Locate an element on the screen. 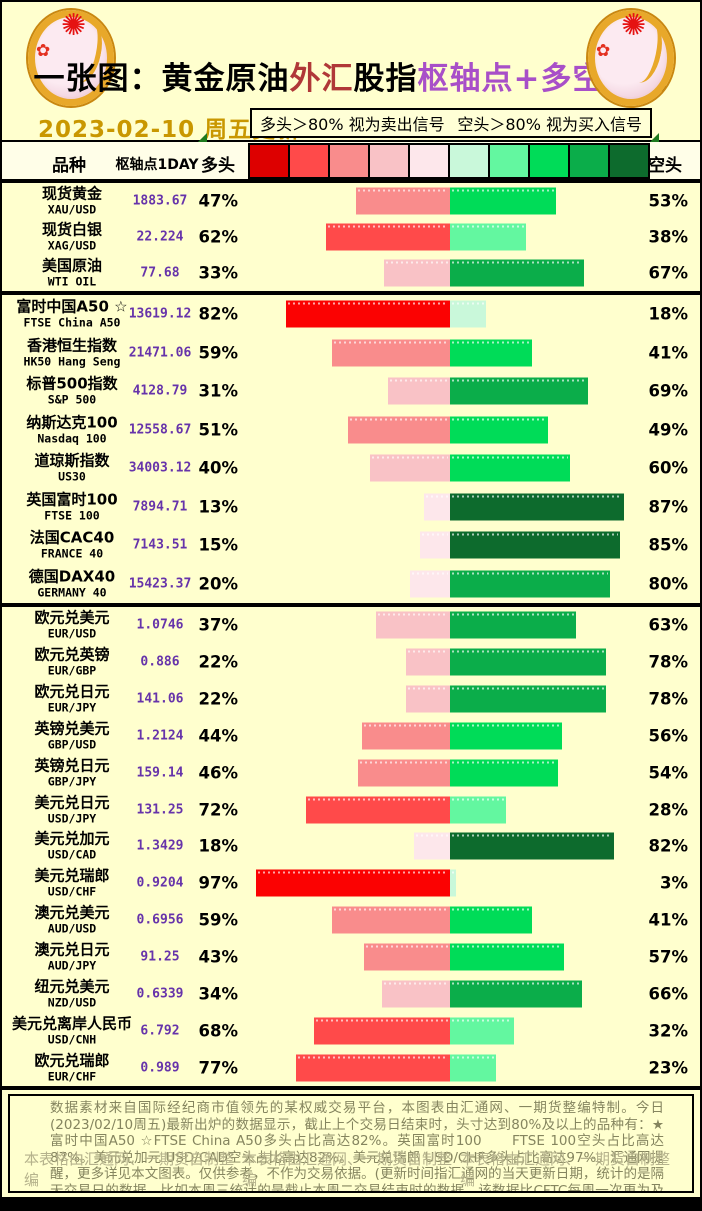 The image size is (702, 1211). column-header-variety: 品种 is located at coordinates (69, 166).